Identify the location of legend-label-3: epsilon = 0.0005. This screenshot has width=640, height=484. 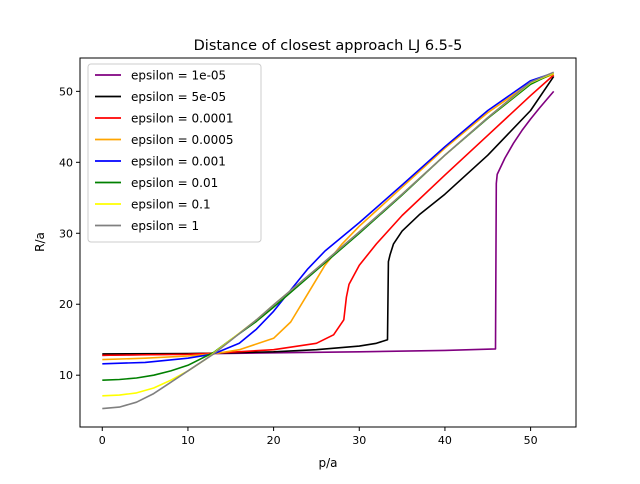
(182, 140).